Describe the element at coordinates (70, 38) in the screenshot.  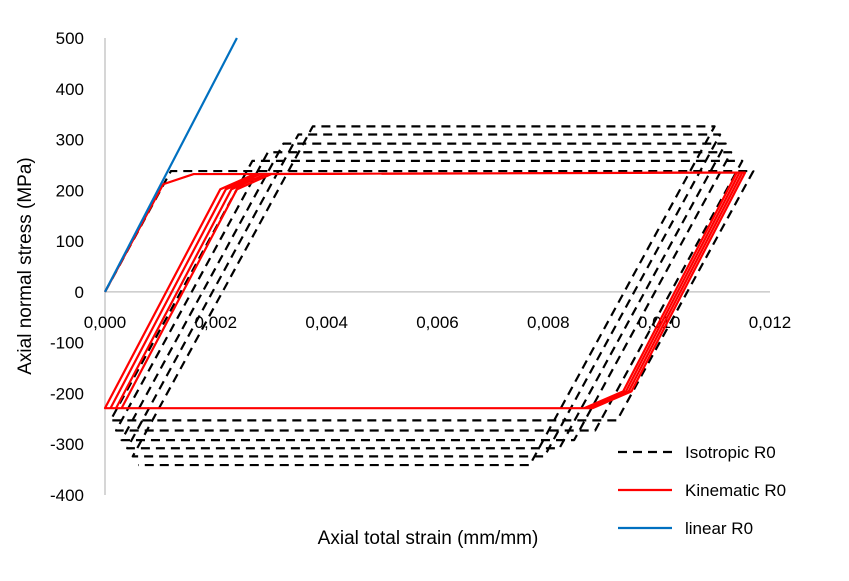
I see `y-tick-label: 500` at that location.